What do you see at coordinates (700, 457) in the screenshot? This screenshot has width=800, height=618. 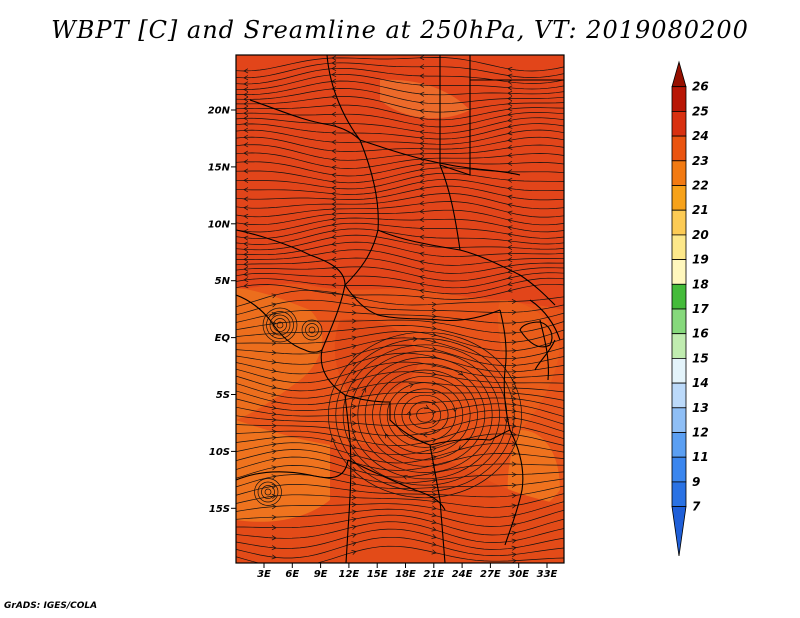 I see `colorbar-label: 11` at bounding box center [700, 457].